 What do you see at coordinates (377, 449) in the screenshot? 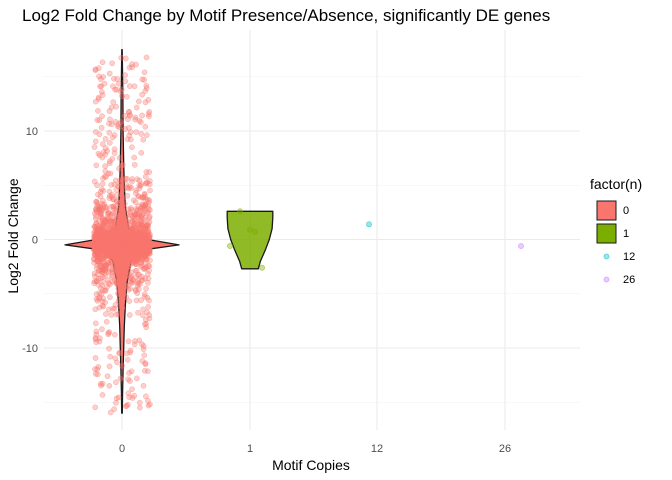
I see `x-tick-label: 12` at bounding box center [377, 449].